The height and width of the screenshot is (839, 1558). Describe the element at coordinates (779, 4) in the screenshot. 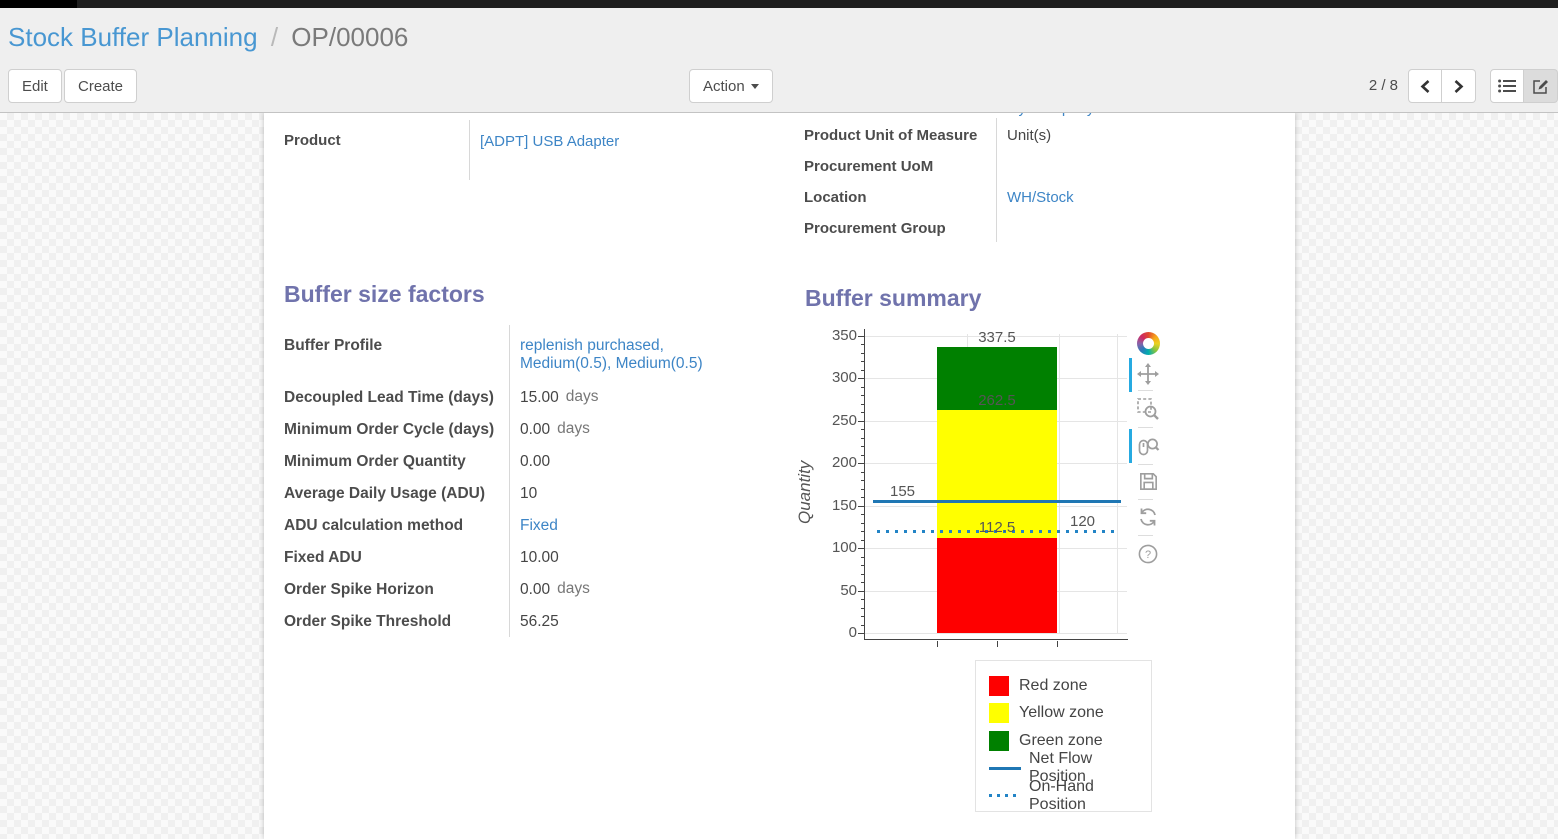

I see `top-nav-bar` at that location.